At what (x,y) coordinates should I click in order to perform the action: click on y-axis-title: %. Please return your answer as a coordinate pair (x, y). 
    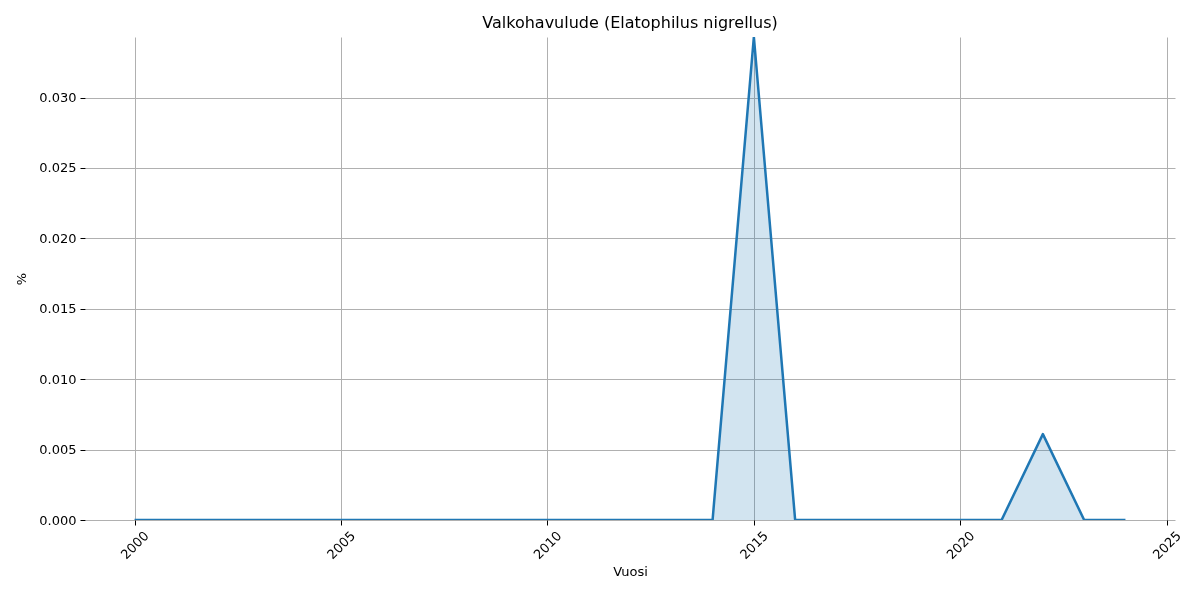
    Looking at the image, I should click on (22, 279).